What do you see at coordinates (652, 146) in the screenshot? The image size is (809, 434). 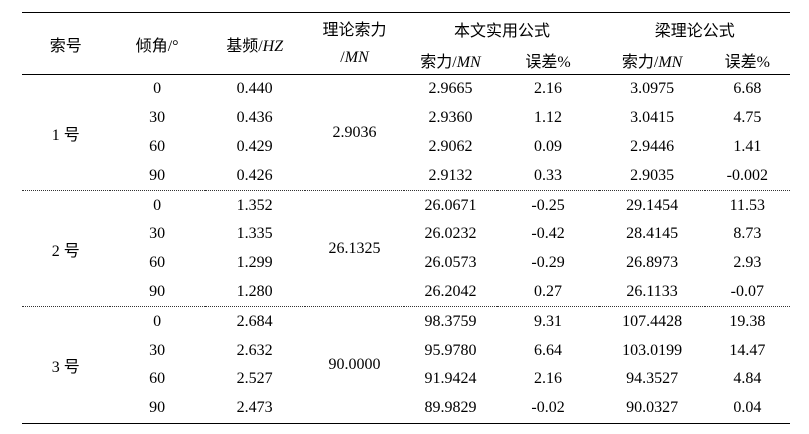 I see `beam-force-cell: 2.9446` at bounding box center [652, 146].